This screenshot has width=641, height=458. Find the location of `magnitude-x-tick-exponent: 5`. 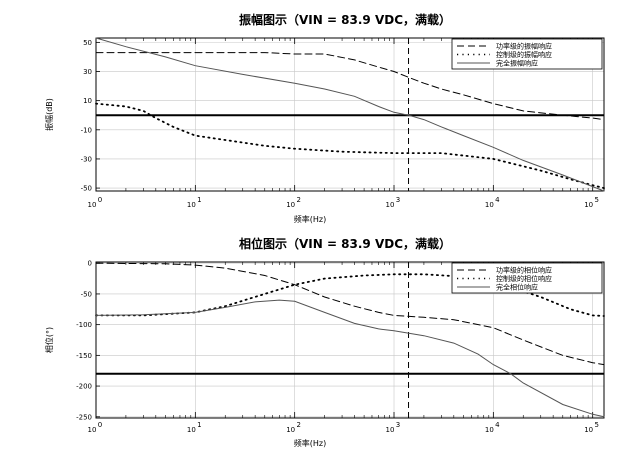

magnitude-x-tick-exponent: 5 is located at coordinates (596, 200).